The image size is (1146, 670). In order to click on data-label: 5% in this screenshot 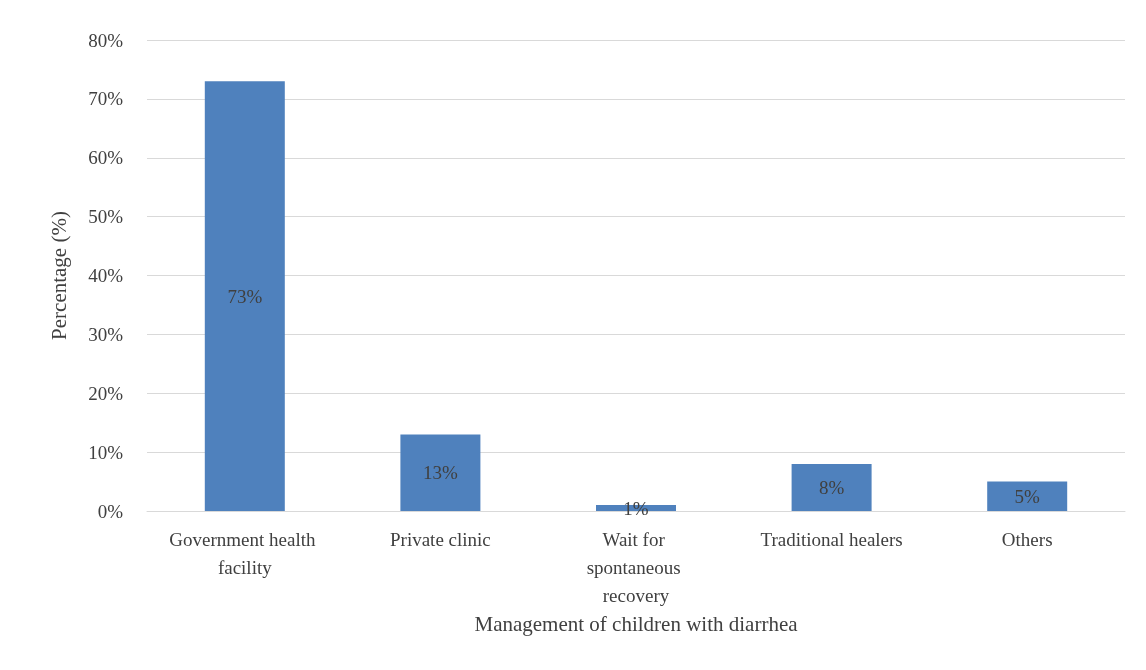, I will do `click(1027, 496)`.